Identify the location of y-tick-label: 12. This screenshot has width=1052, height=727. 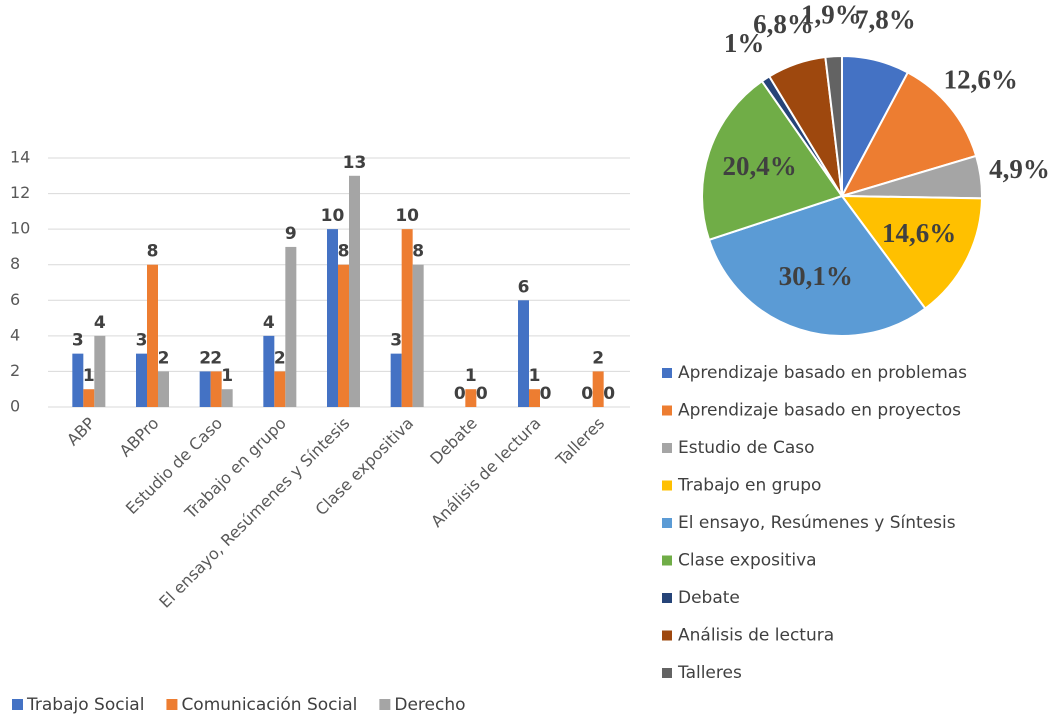
(20, 192).